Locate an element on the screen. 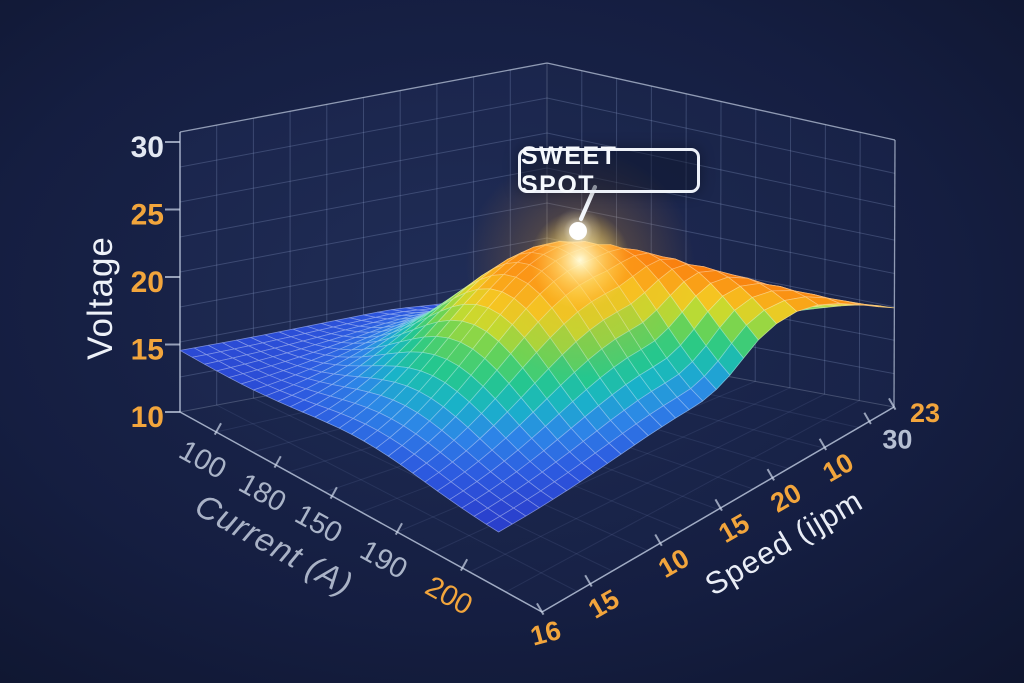  current-tick-label: 100 is located at coordinates (203, 459).